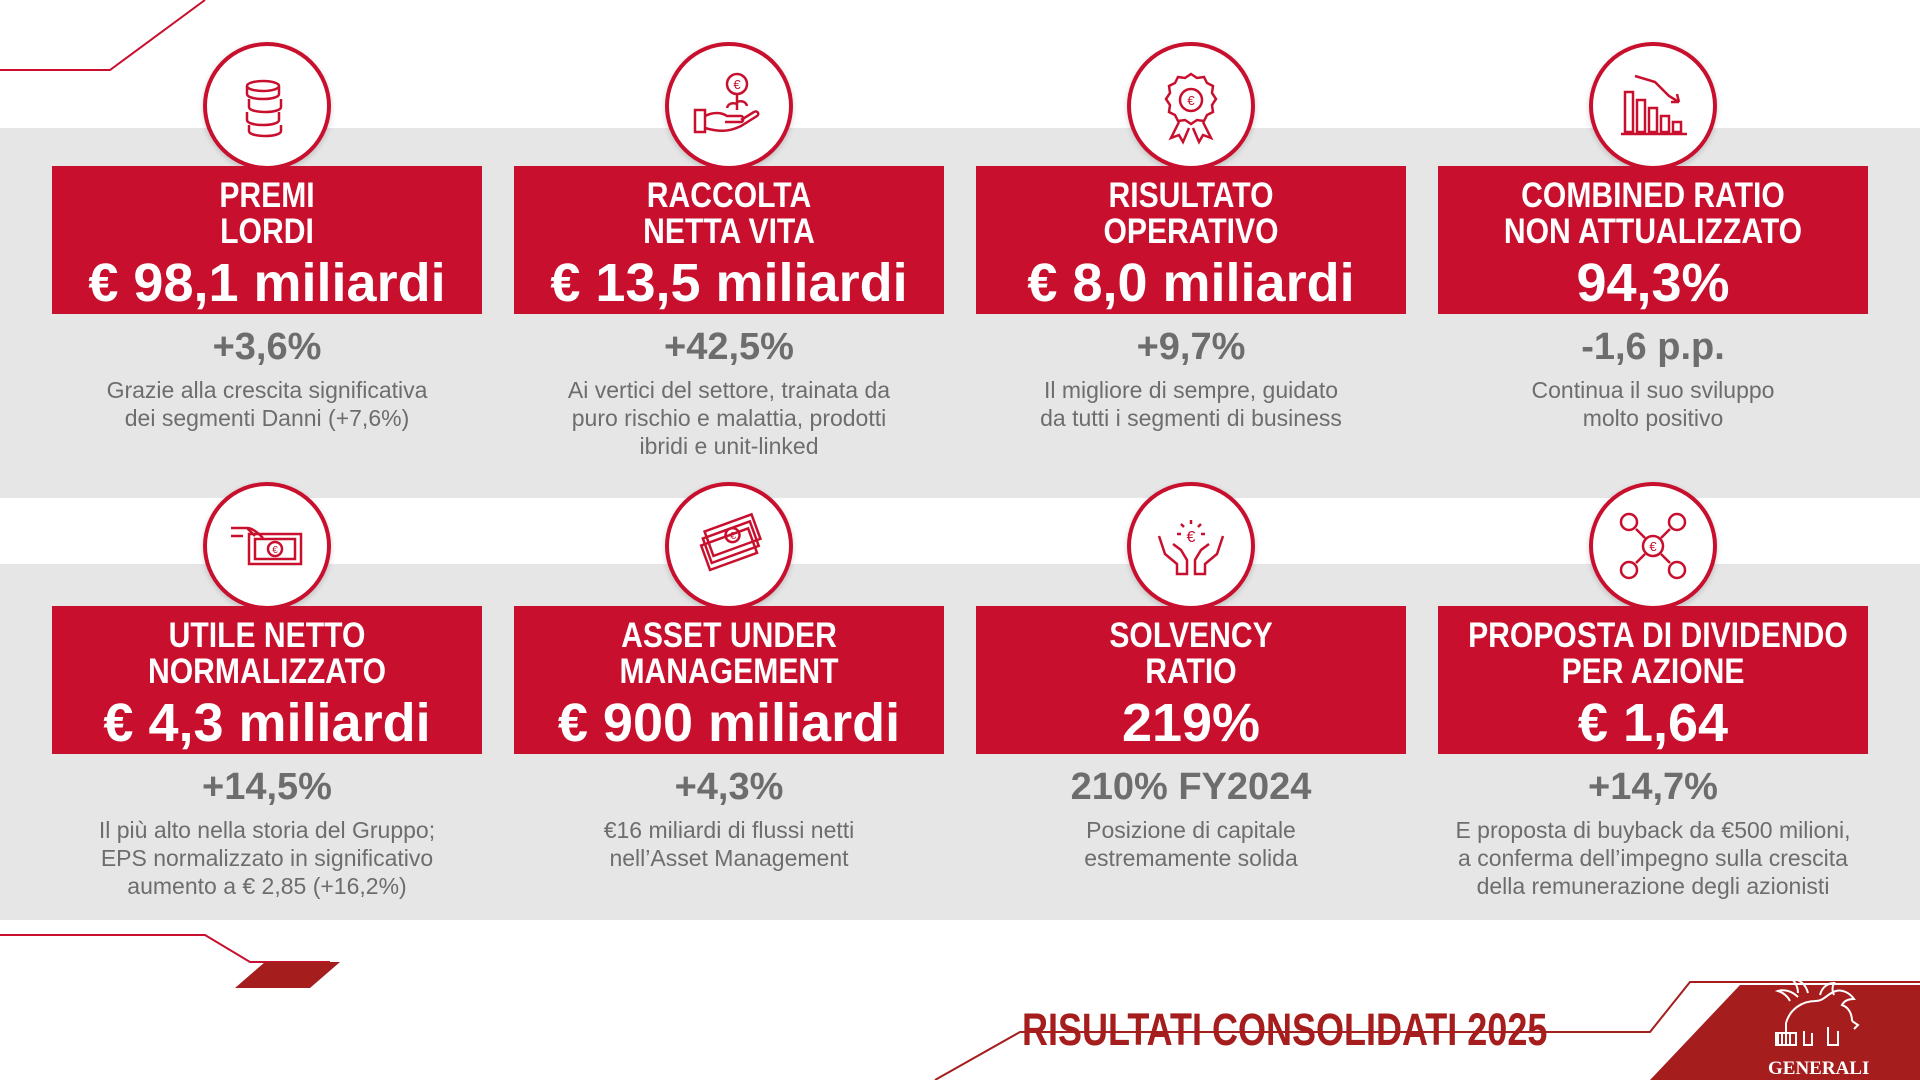 This screenshot has width=1920, height=1080. I want to click on card-value: 219%, so click(1191, 723).